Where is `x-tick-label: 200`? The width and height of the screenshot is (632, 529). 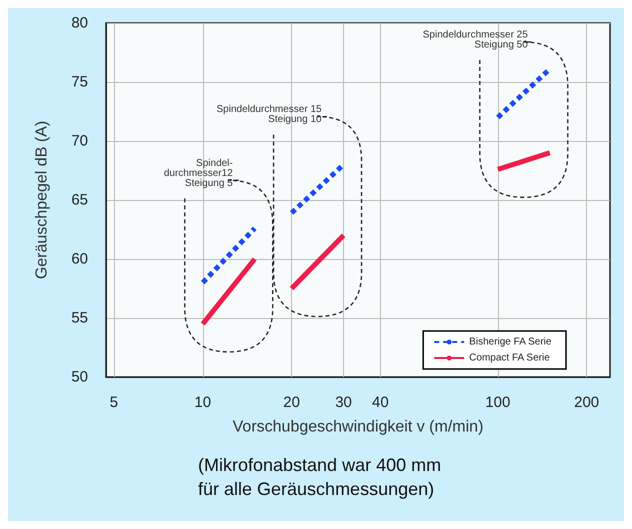 x-tick-label: 200 is located at coordinates (587, 402).